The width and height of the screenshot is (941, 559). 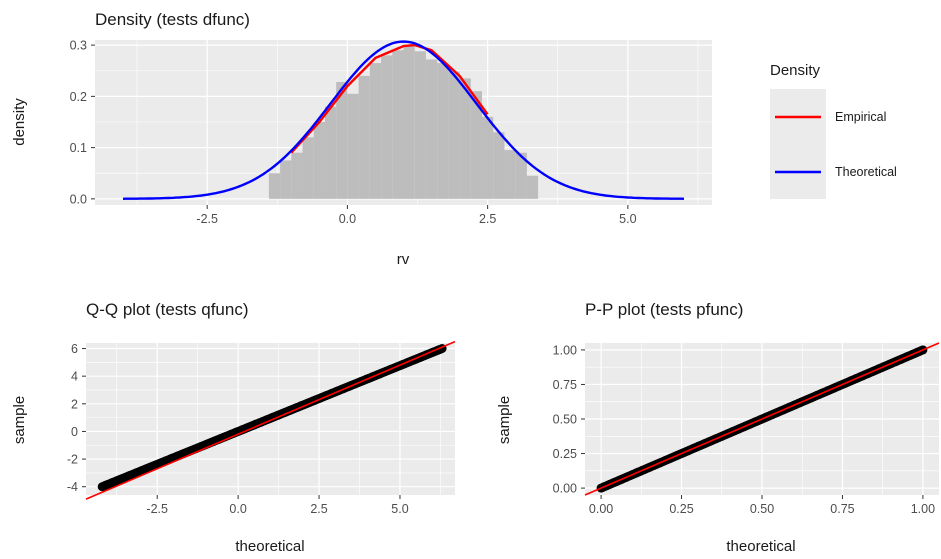 I want to click on pp-x-tick-label: 1.00, so click(x=923, y=509).